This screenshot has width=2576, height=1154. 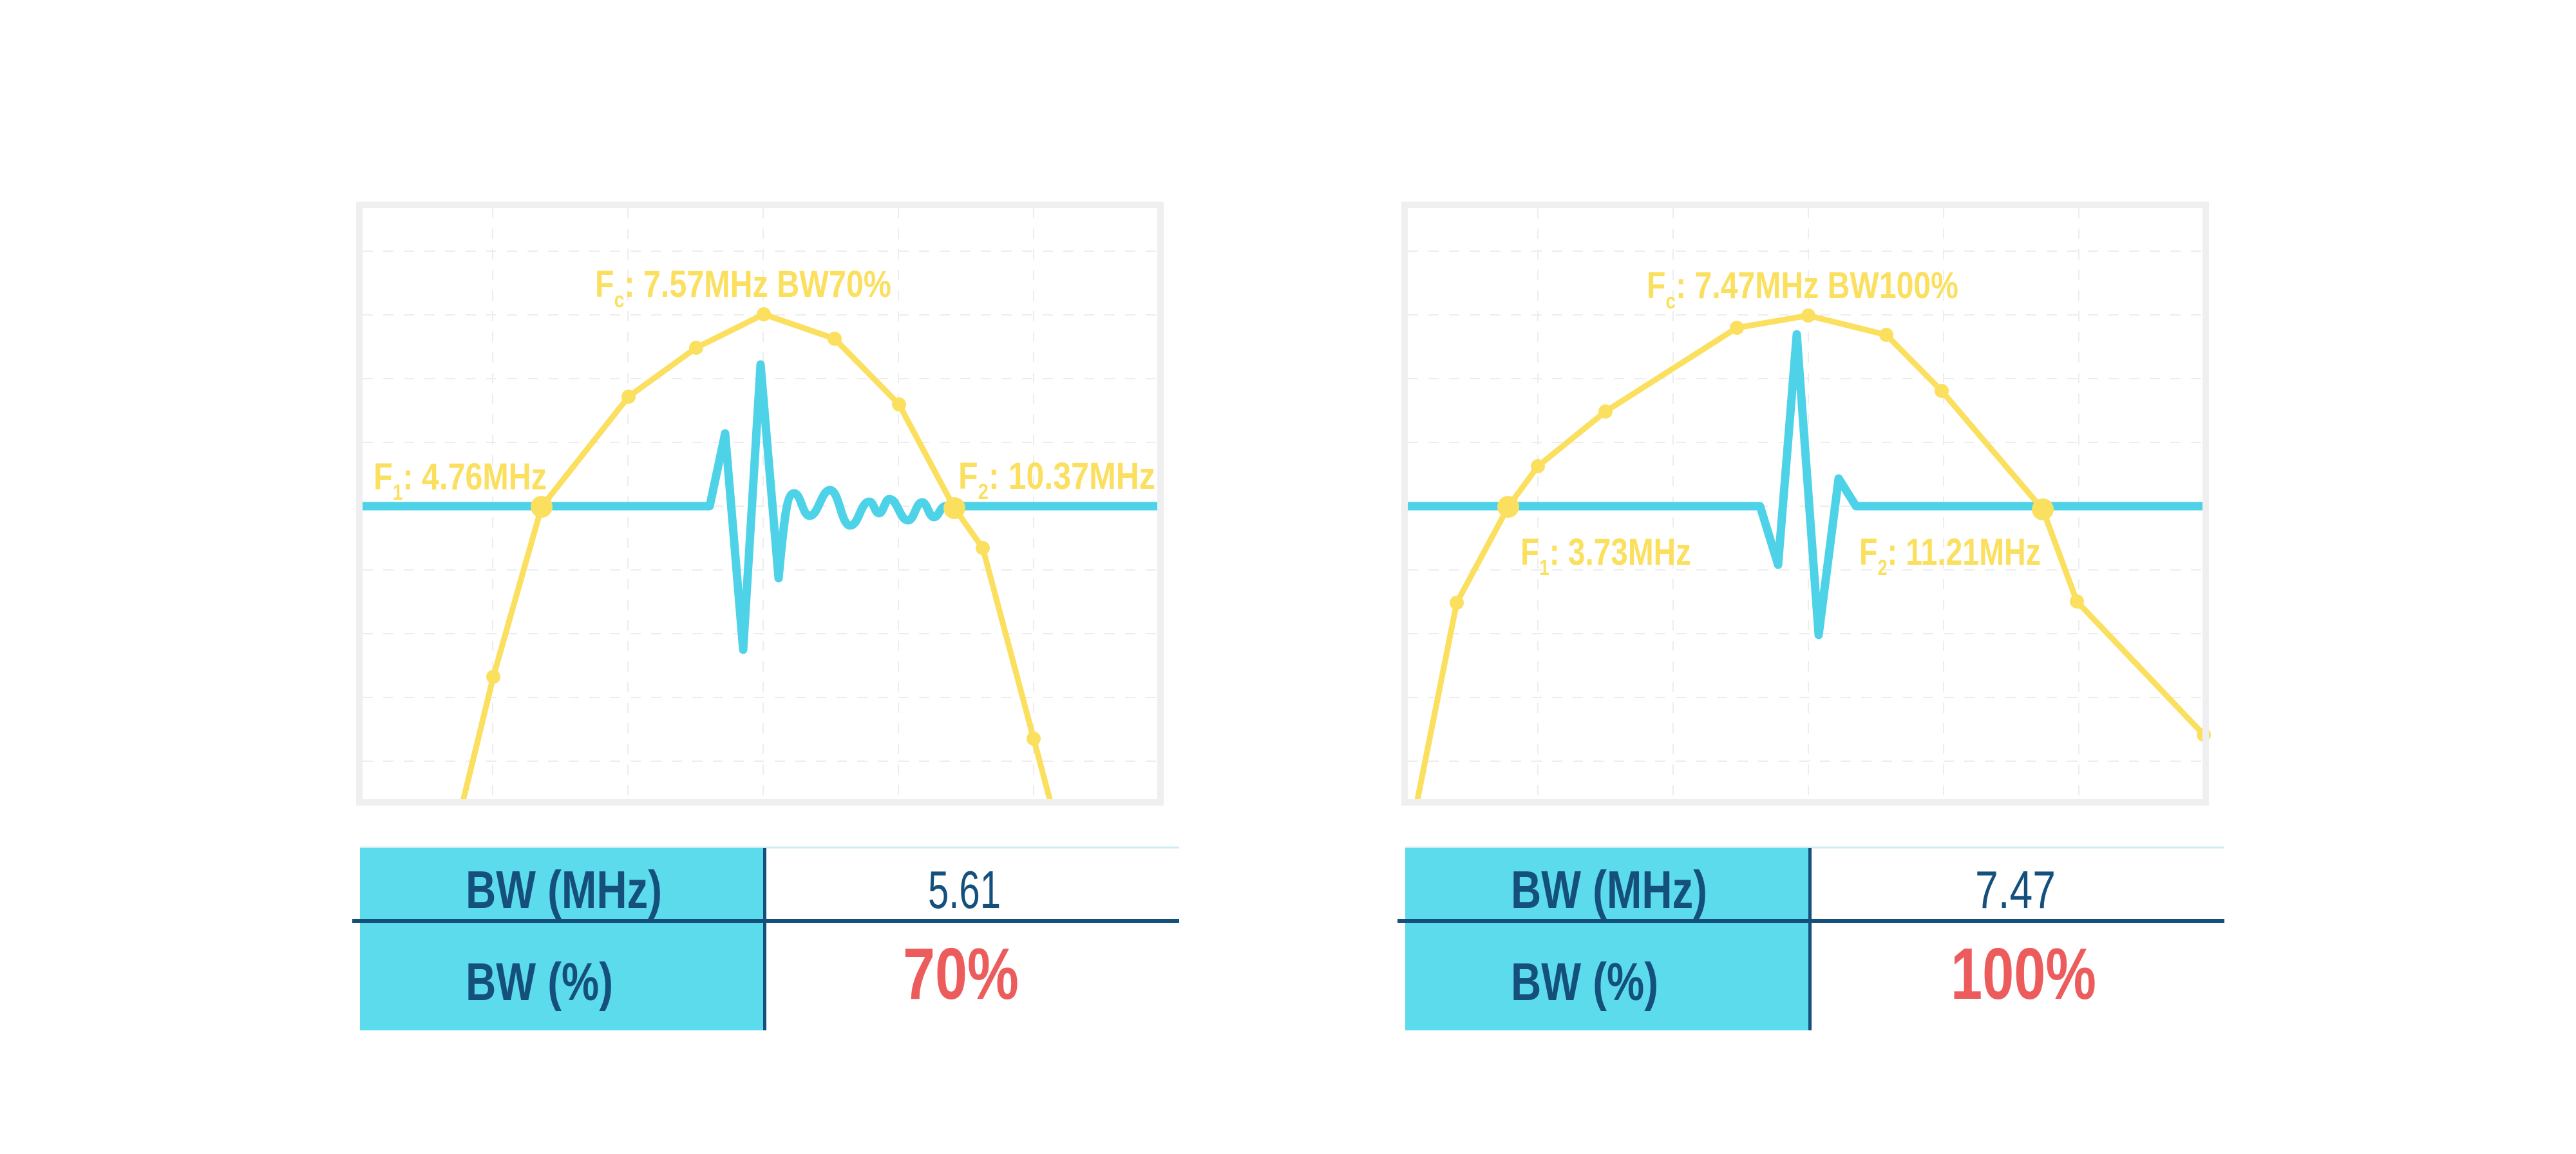 What do you see at coordinates (1057, 480) in the screenshot?
I see `svg-text: F2: 10.37MHz` at bounding box center [1057, 480].